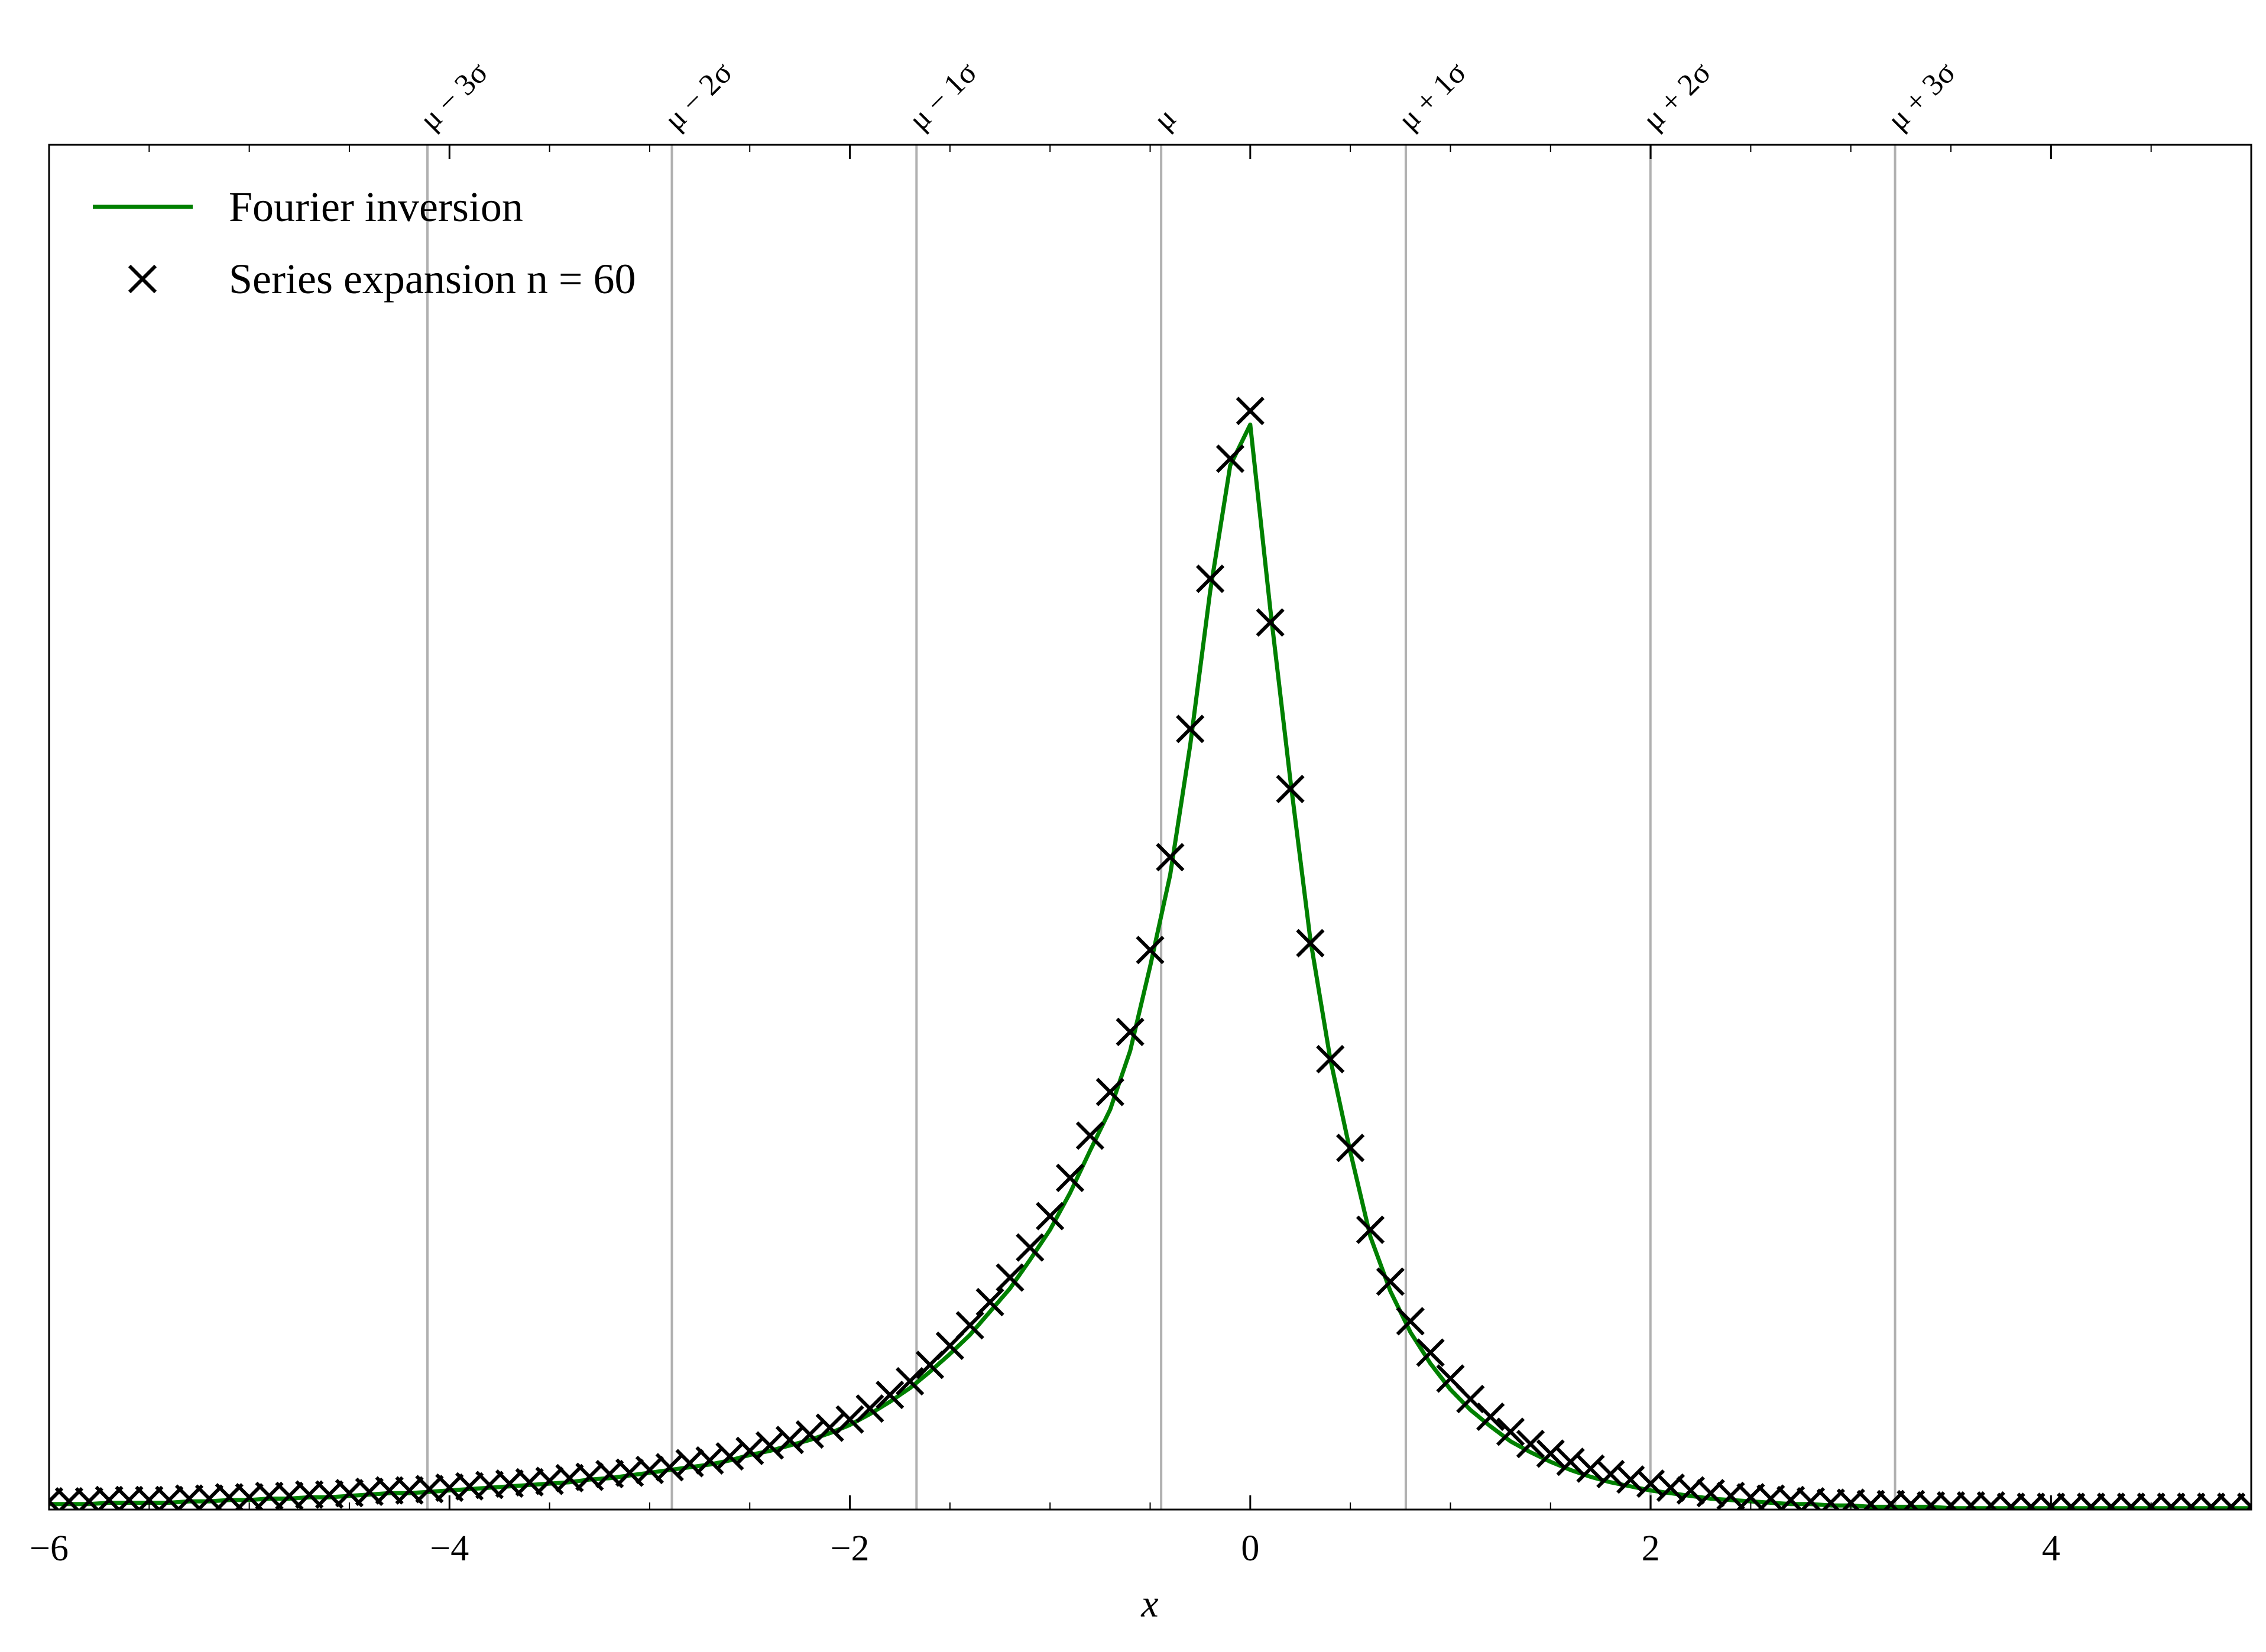 The width and height of the screenshot is (2266, 1652). Describe the element at coordinates (142, 279) in the screenshot. I see `legend-marker` at that location.